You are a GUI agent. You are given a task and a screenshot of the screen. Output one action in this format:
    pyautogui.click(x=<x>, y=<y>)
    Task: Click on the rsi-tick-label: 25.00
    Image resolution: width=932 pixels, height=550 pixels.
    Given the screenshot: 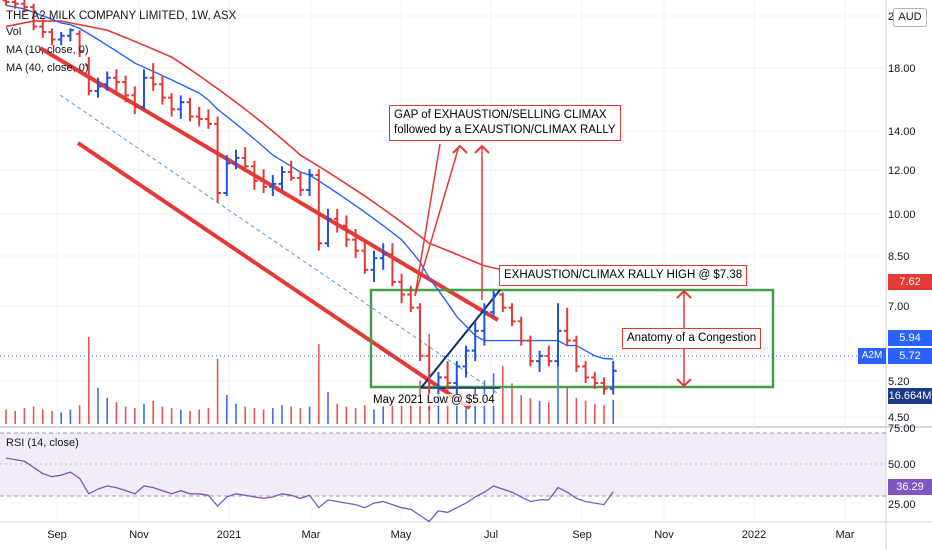 What is the action you would take?
    pyautogui.click(x=902, y=505)
    